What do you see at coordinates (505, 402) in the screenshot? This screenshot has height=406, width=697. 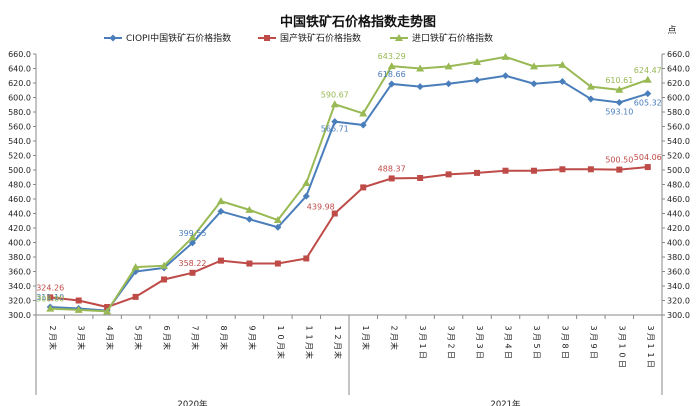 I see `x-group-label: 2021年` at bounding box center [505, 402].